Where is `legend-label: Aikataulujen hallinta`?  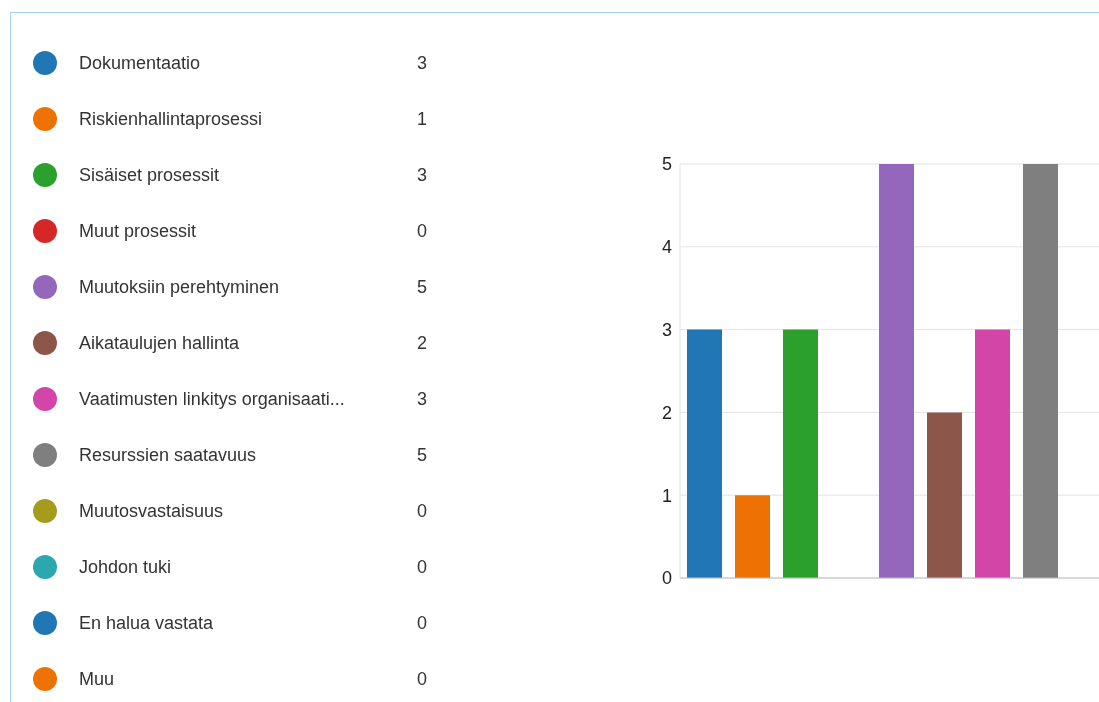 legend-label: Aikataulujen hallinta is located at coordinates (160, 343).